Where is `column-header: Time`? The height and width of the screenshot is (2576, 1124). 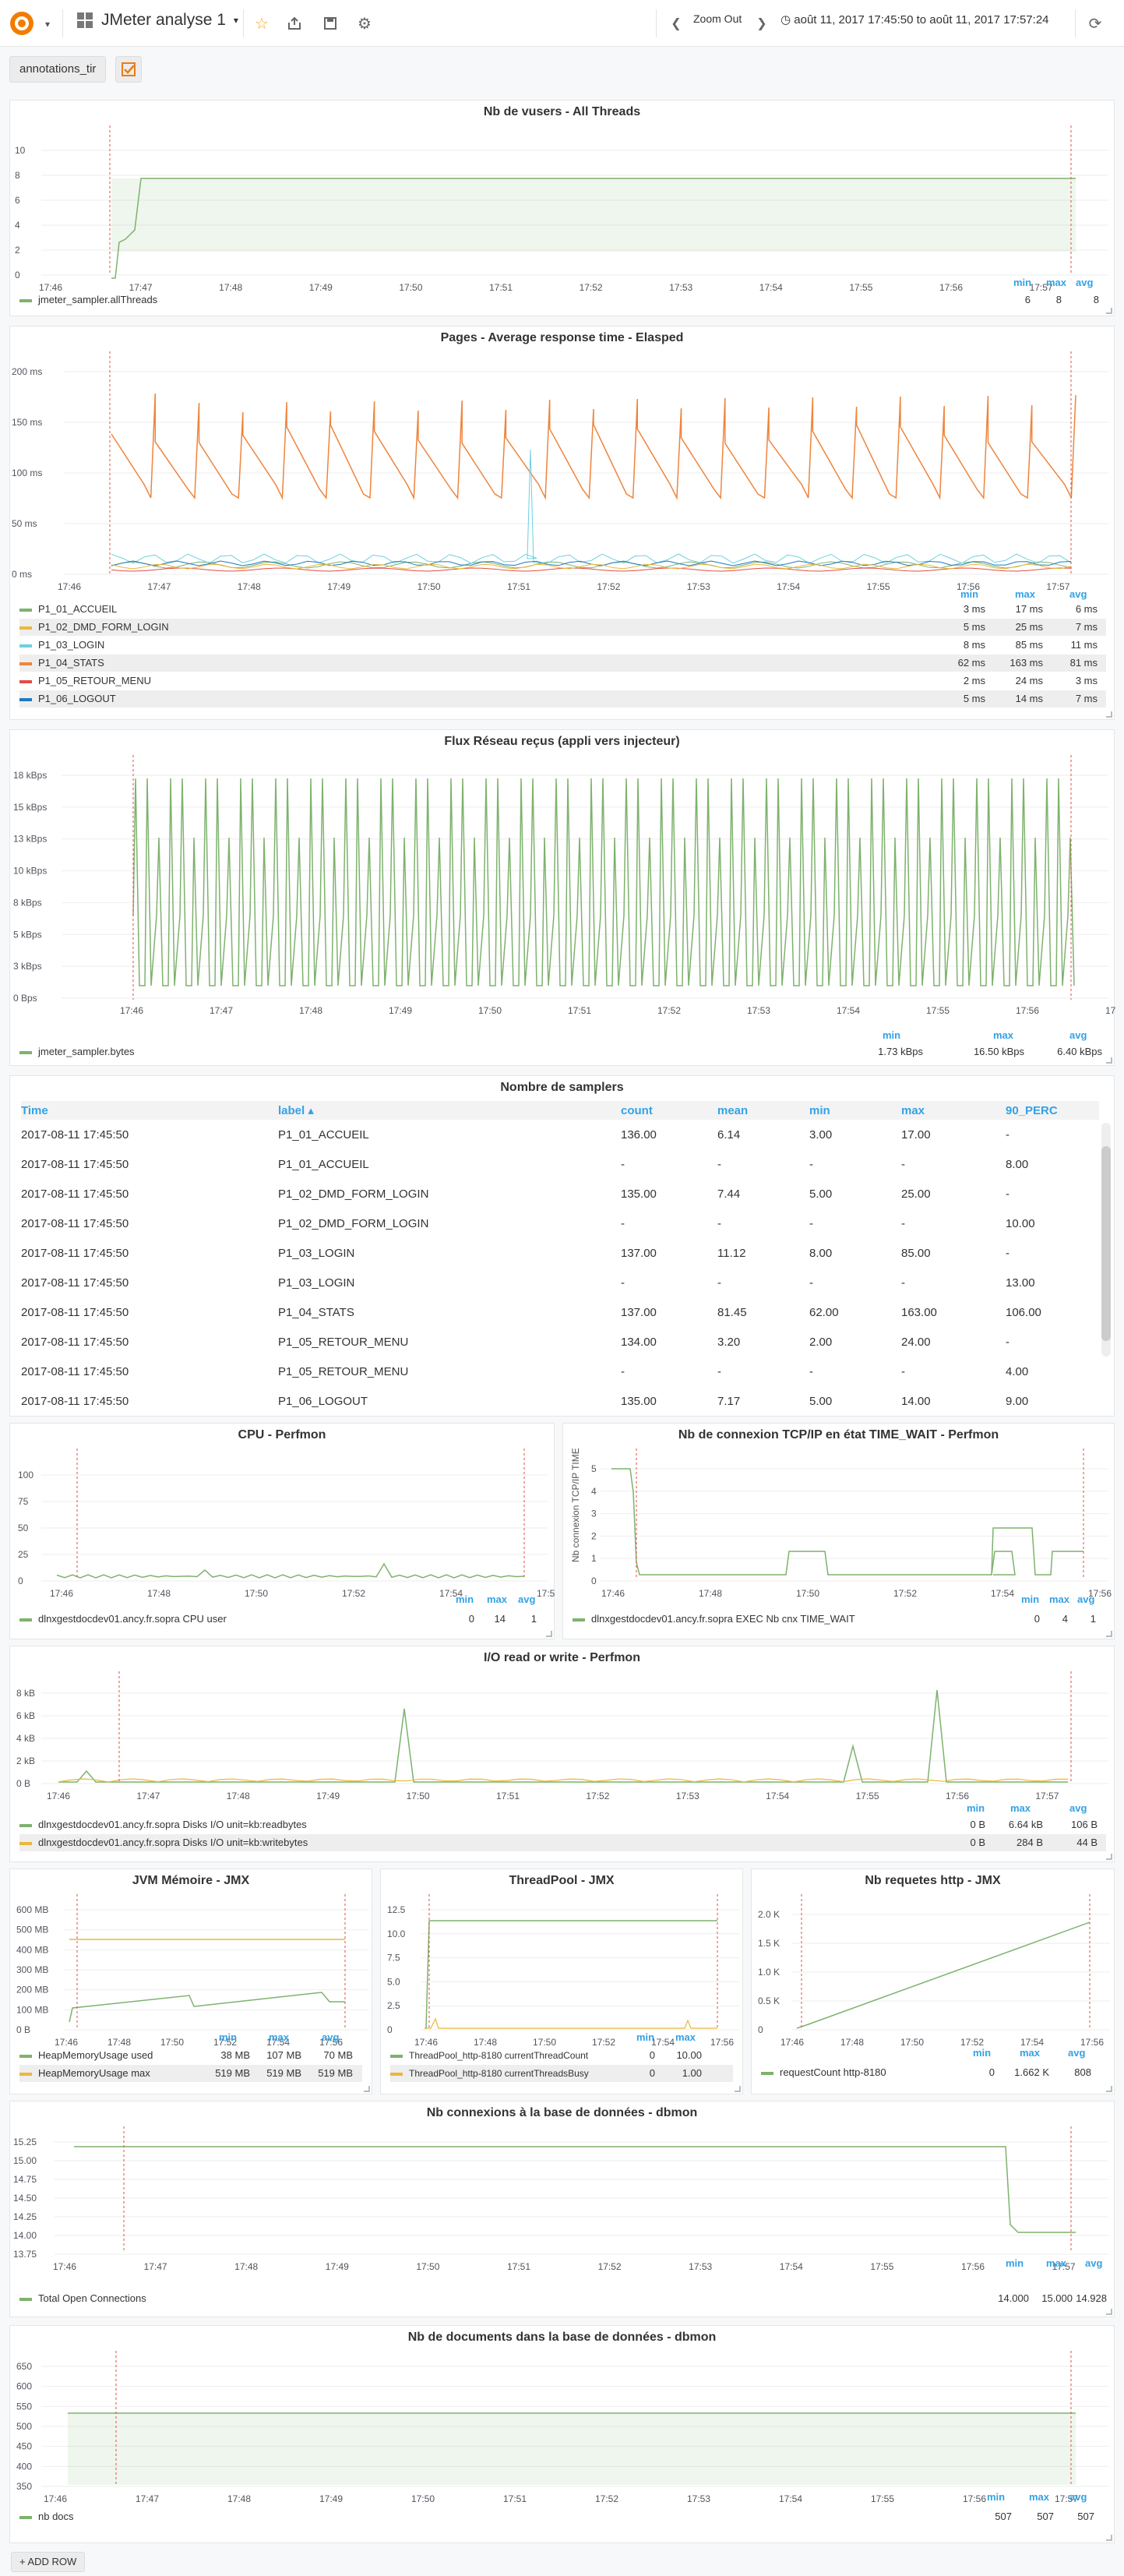
column-header: Time is located at coordinates (149, 1110).